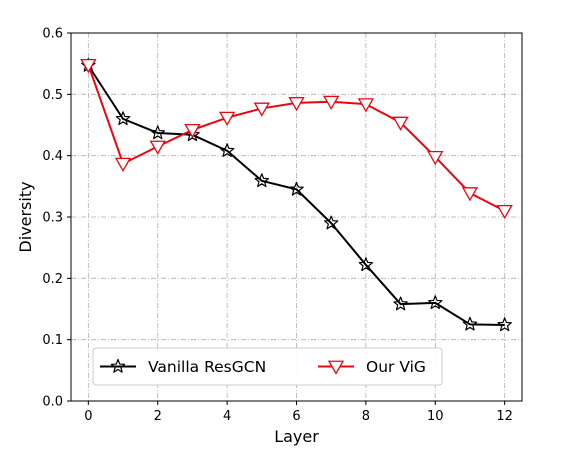 This screenshot has width=561, height=457. I want to click on legend-box, so click(267, 366).